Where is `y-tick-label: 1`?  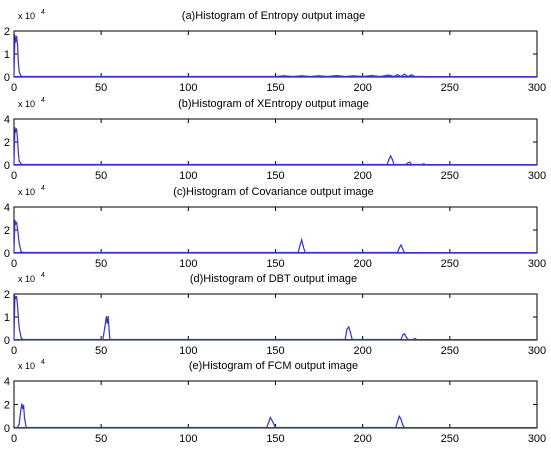
y-tick-label: 1 is located at coordinates (7, 55).